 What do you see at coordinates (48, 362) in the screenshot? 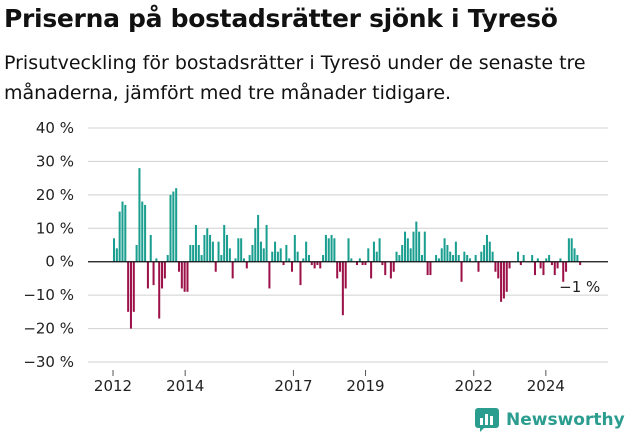
I see `y-tick-label: −30 %` at bounding box center [48, 362].